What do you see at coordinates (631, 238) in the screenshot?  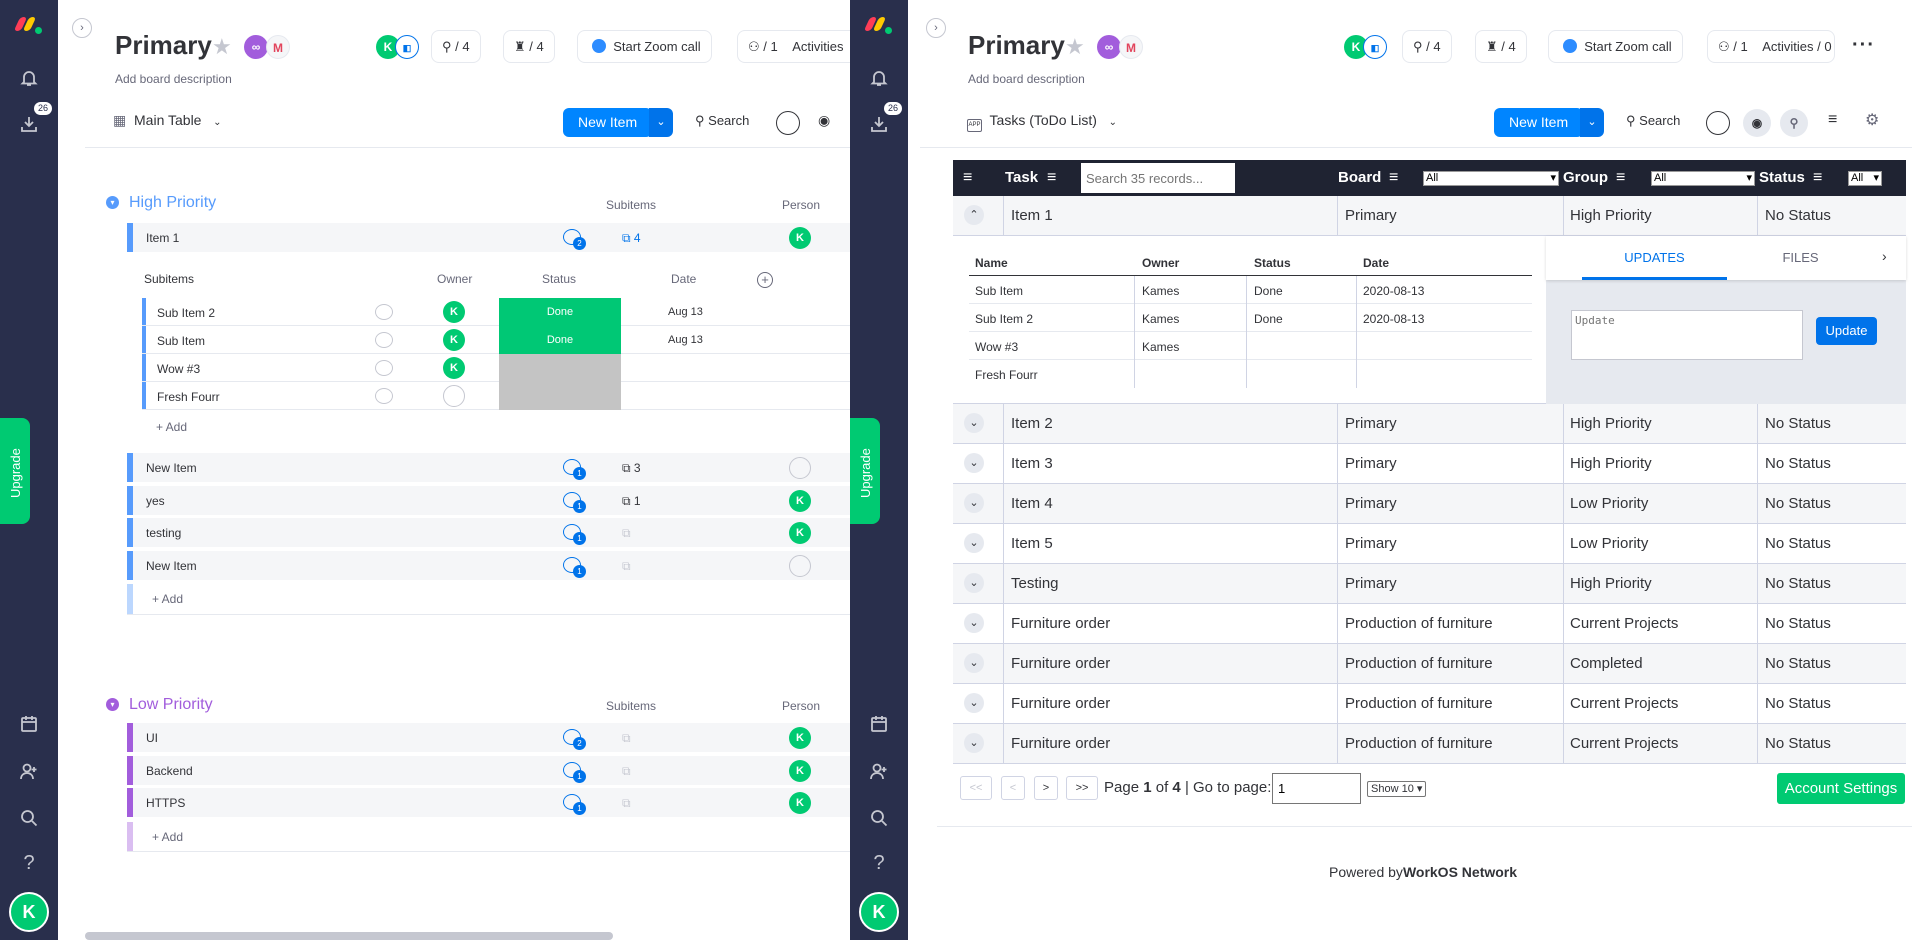 I see `subitems-count: ⧉ 4` at bounding box center [631, 238].